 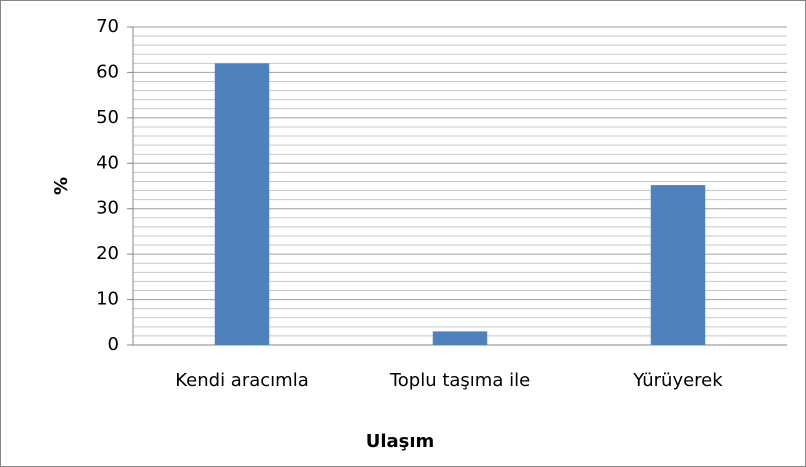 What do you see at coordinates (113, 344) in the screenshot?
I see `y-tick-label: 0` at bounding box center [113, 344].